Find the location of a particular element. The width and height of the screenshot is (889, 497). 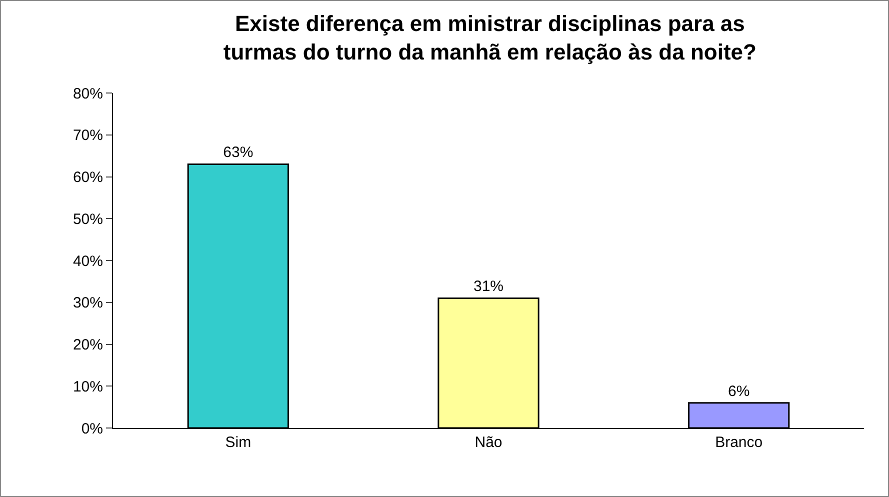

x-tick-label: Não is located at coordinates (488, 442).